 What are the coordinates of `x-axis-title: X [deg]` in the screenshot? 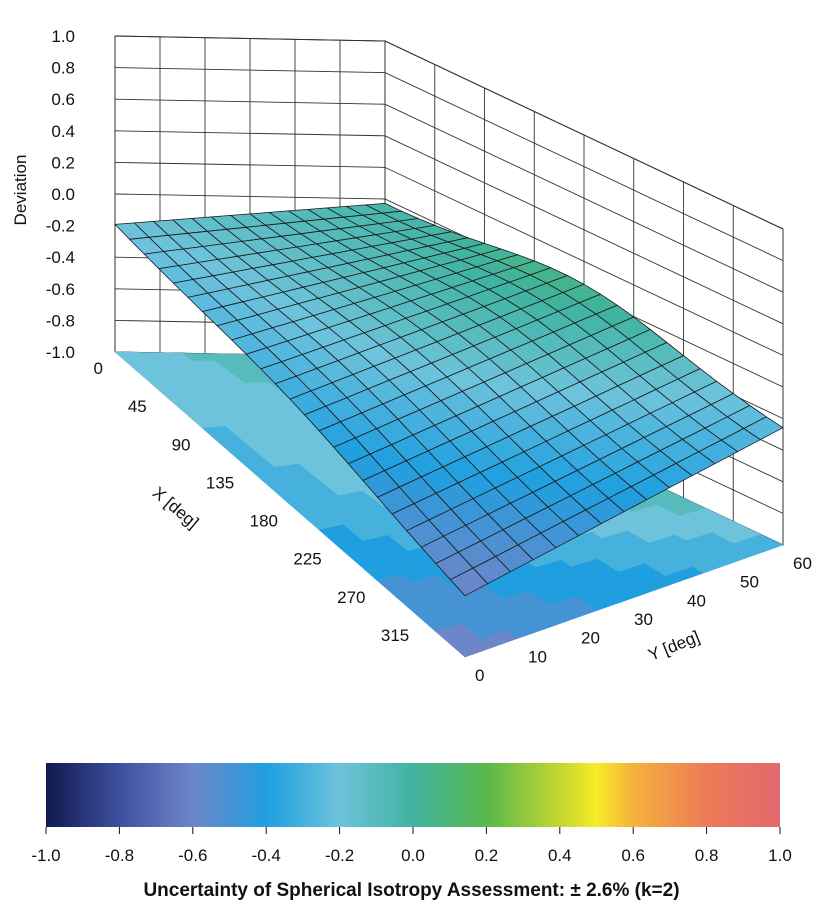 It's located at (175, 507).